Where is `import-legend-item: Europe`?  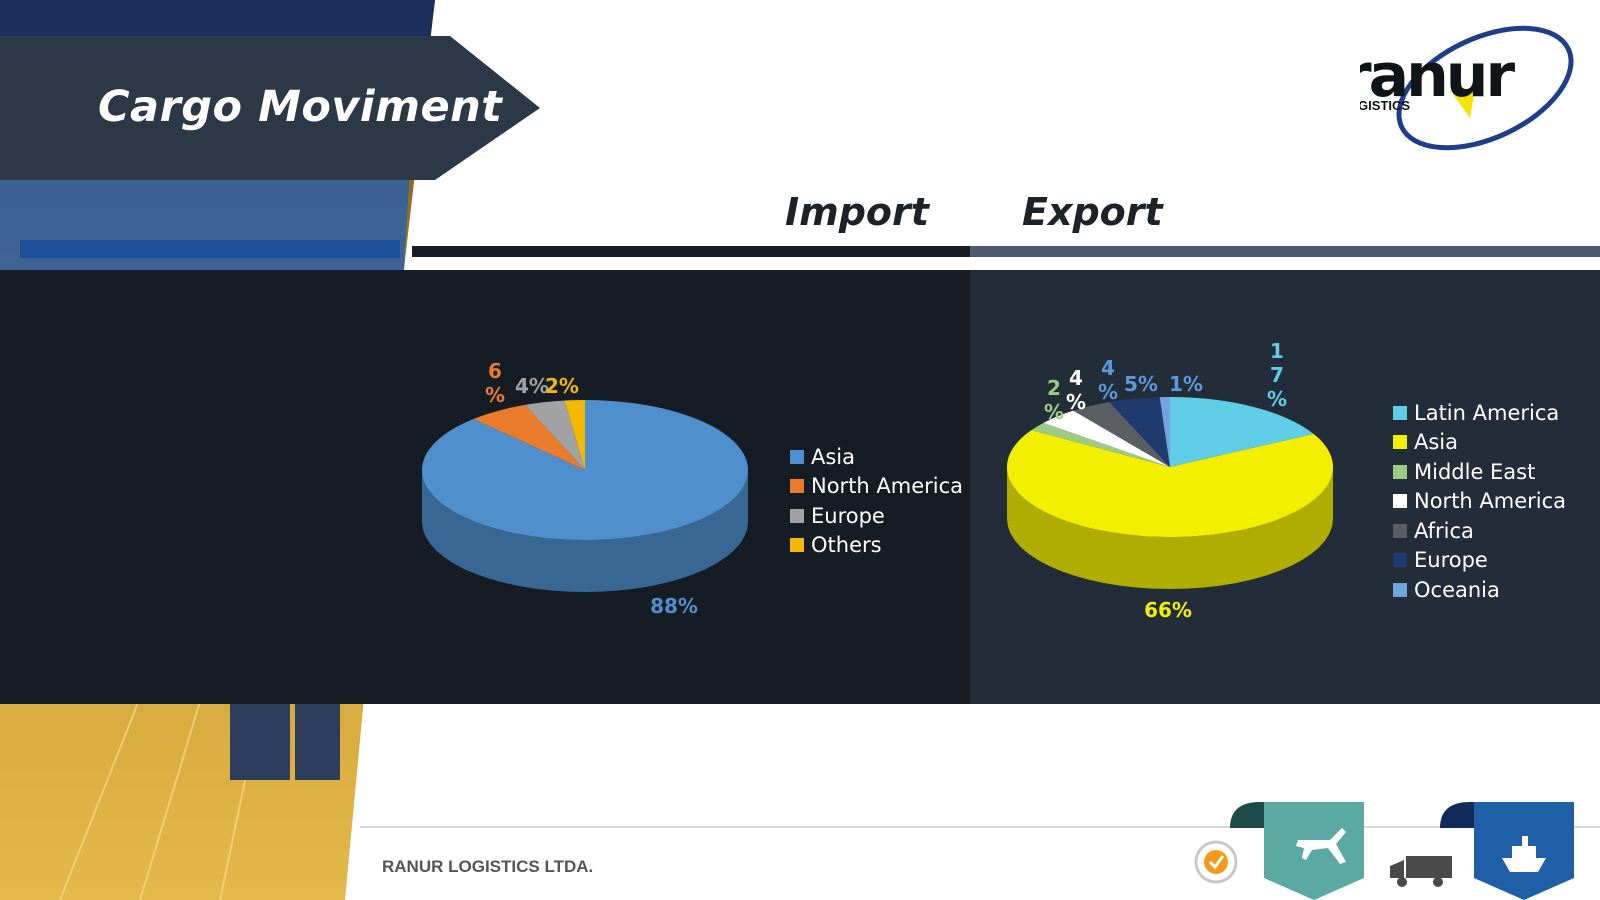
import-legend-item: Europe is located at coordinates (876, 516).